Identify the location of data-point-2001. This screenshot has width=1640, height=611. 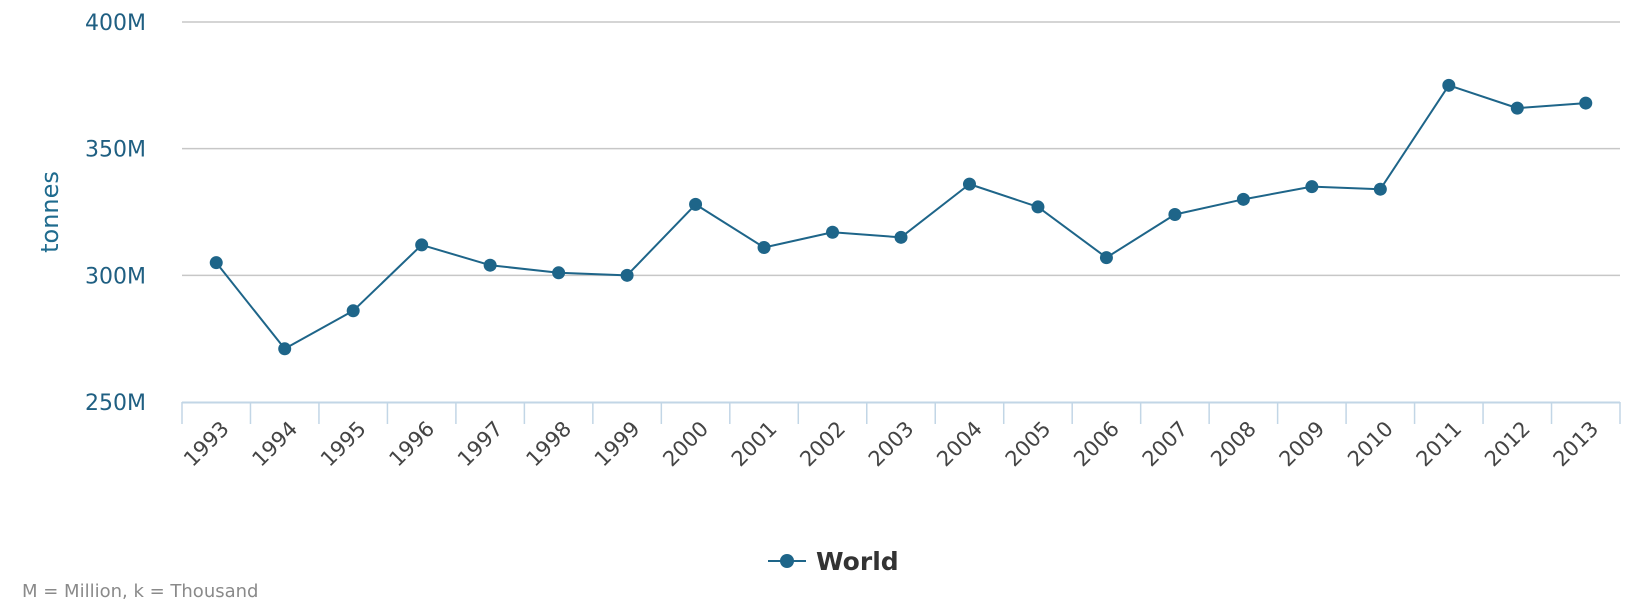
(764, 247).